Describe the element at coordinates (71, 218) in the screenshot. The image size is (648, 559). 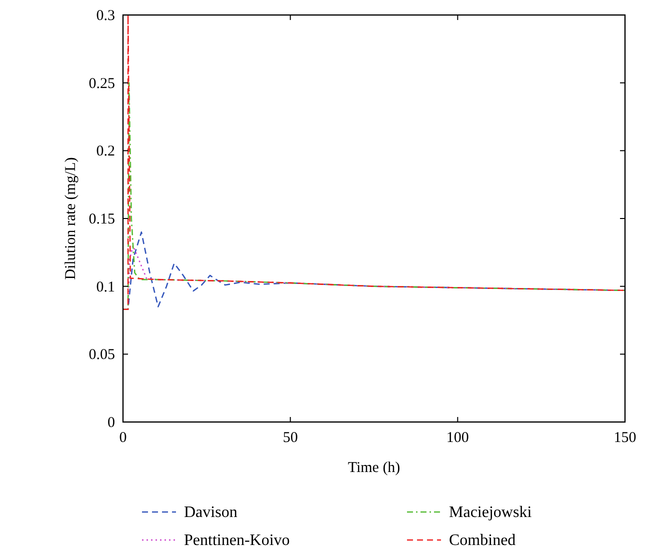
I see `y-axis-title: Dilution rate (mg/L)` at that location.